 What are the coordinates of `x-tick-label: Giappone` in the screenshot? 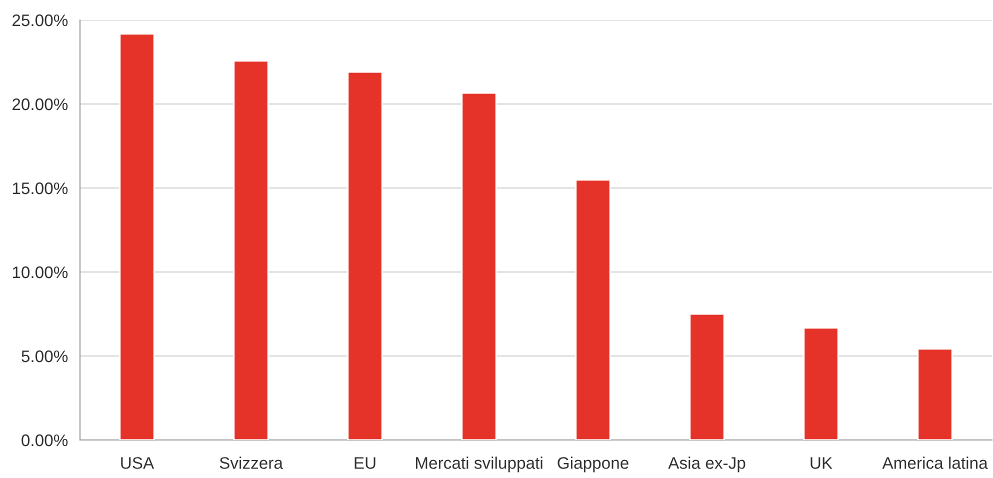 It's located at (593, 464).